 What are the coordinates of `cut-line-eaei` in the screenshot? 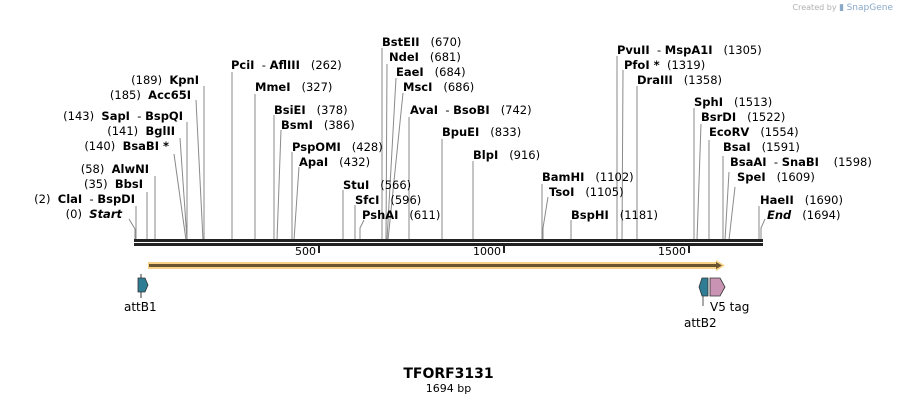 It's located at (391, 159).